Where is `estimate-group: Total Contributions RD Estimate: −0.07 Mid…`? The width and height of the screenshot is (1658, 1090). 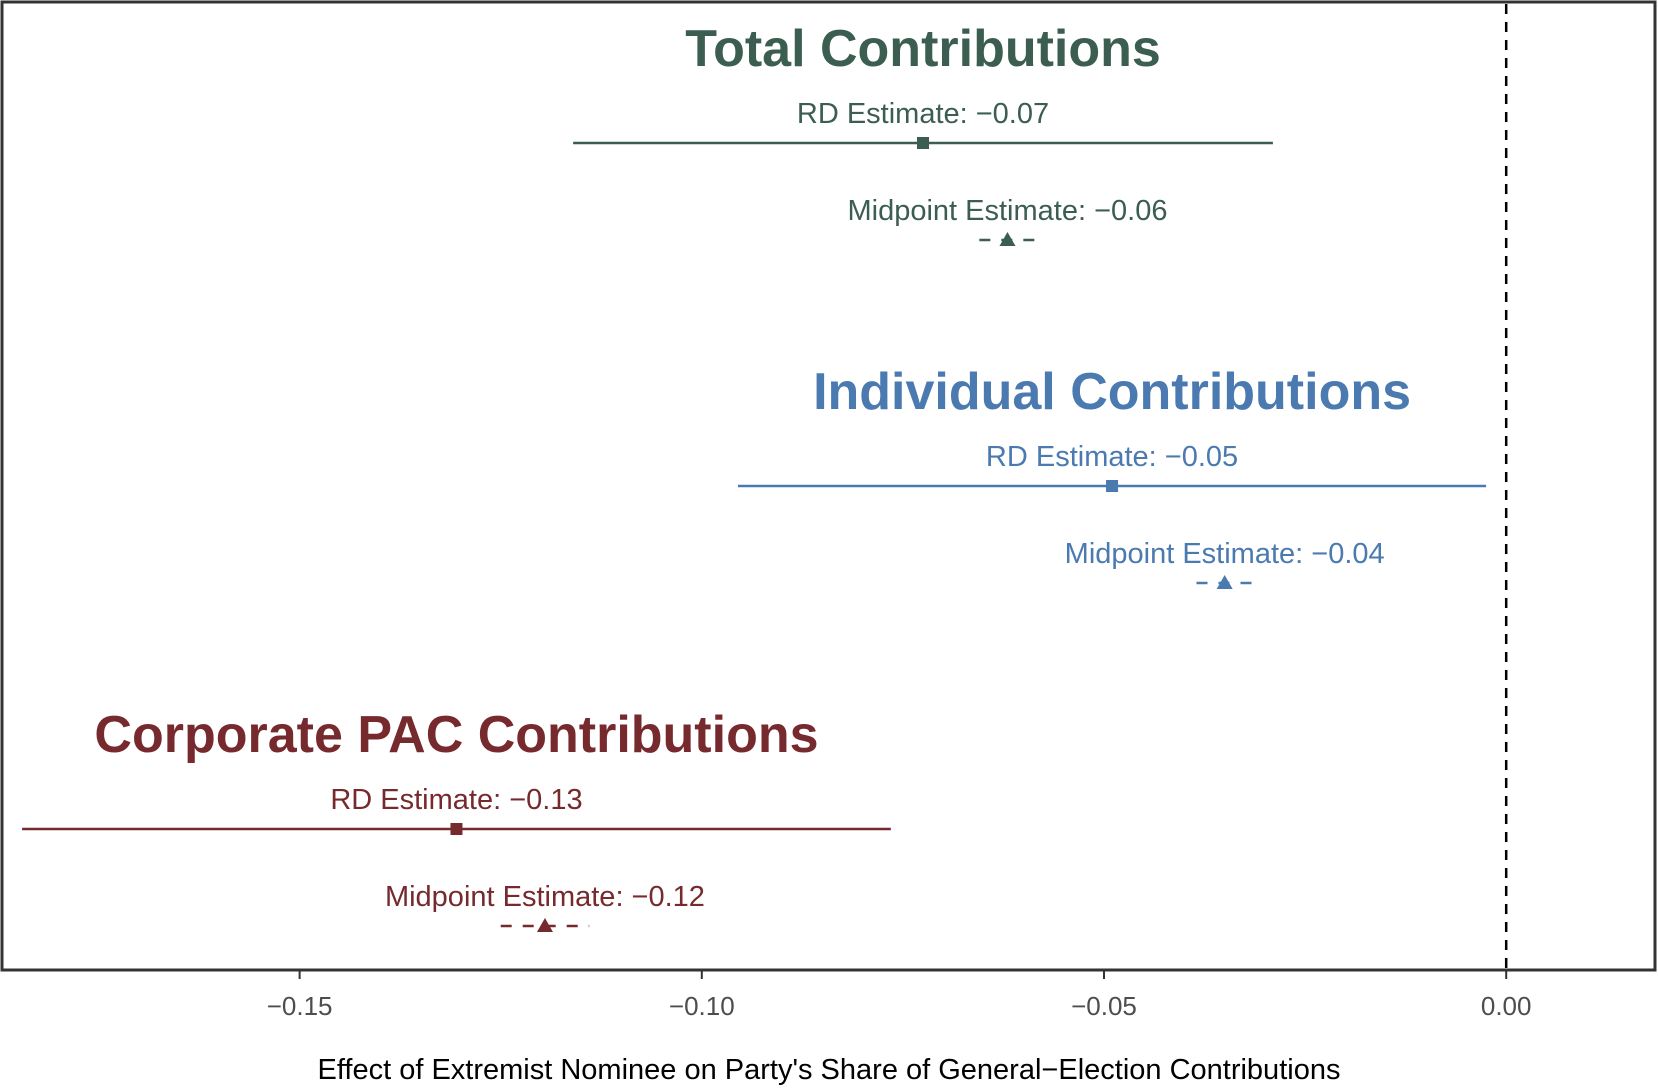
estimate-group: Total Contributions RD Estimate: −0.07 Mid… is located at coordinates (923, 133).